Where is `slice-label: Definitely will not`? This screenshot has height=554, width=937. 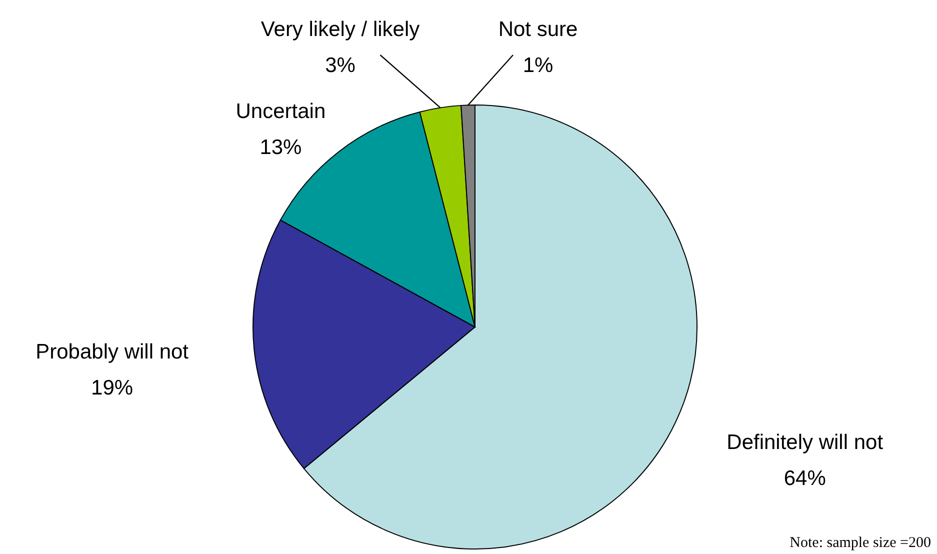 slice-label: Definitely will not is located at coordinates (805, 442).